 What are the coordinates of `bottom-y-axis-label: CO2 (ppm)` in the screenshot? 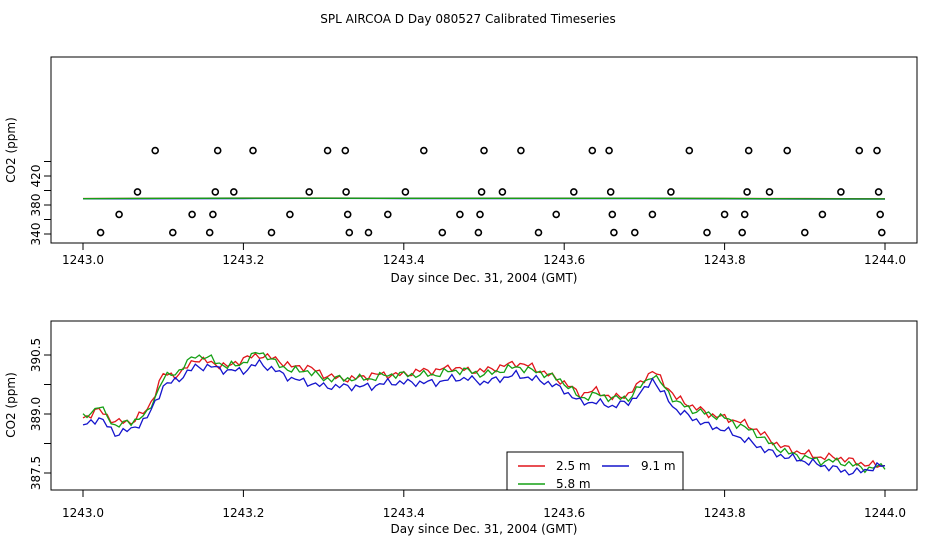 It's located at (11, 405).